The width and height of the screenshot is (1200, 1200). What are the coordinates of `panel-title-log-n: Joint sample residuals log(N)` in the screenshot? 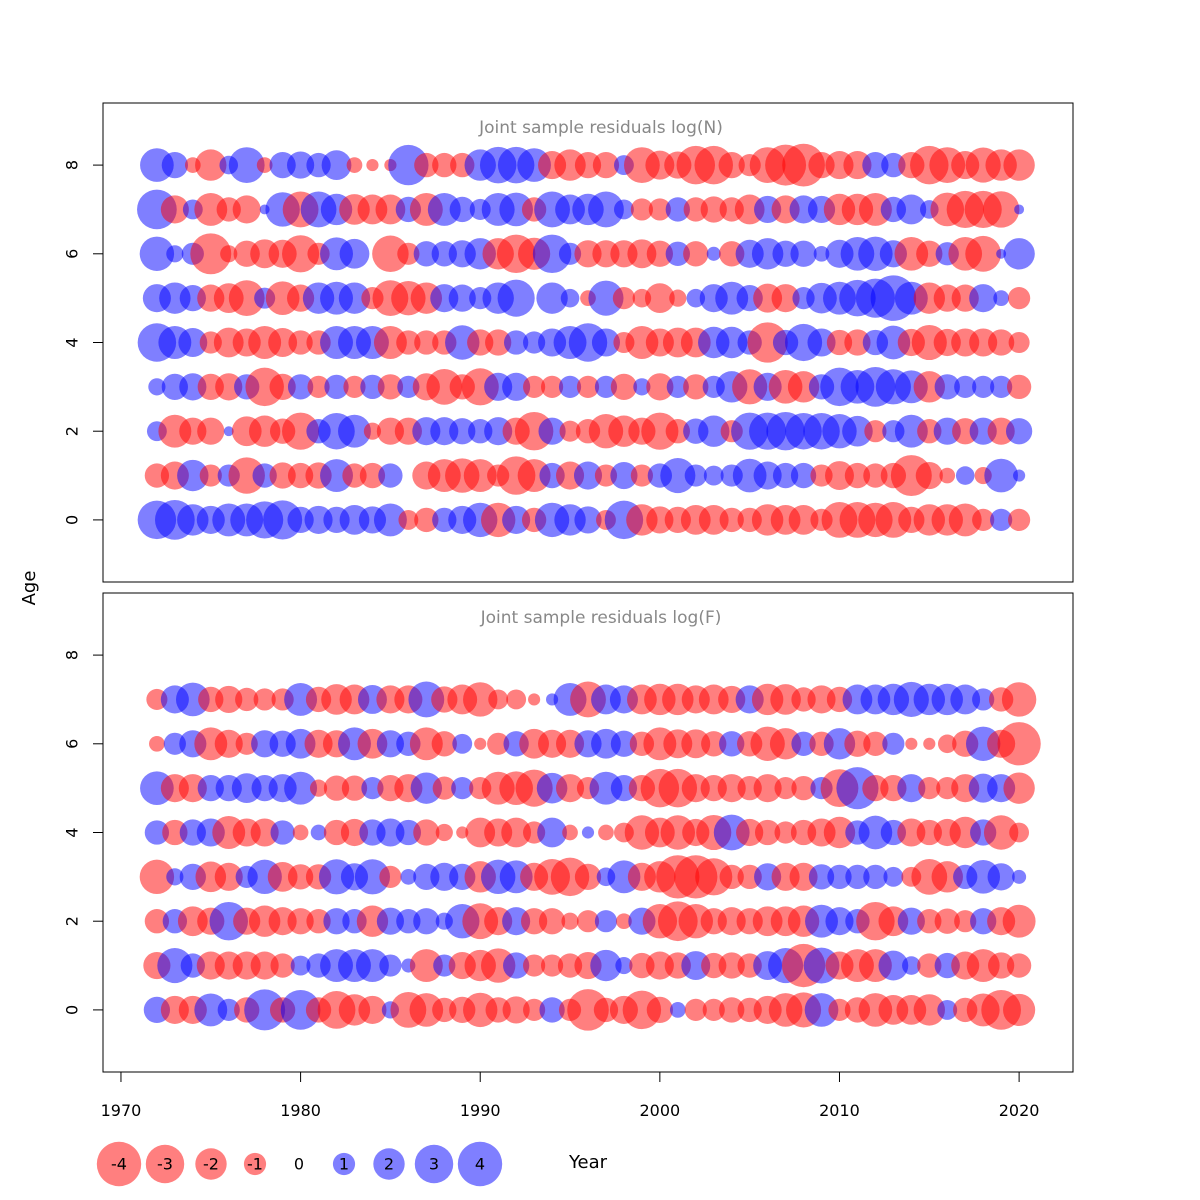 It's located at (600, 128).